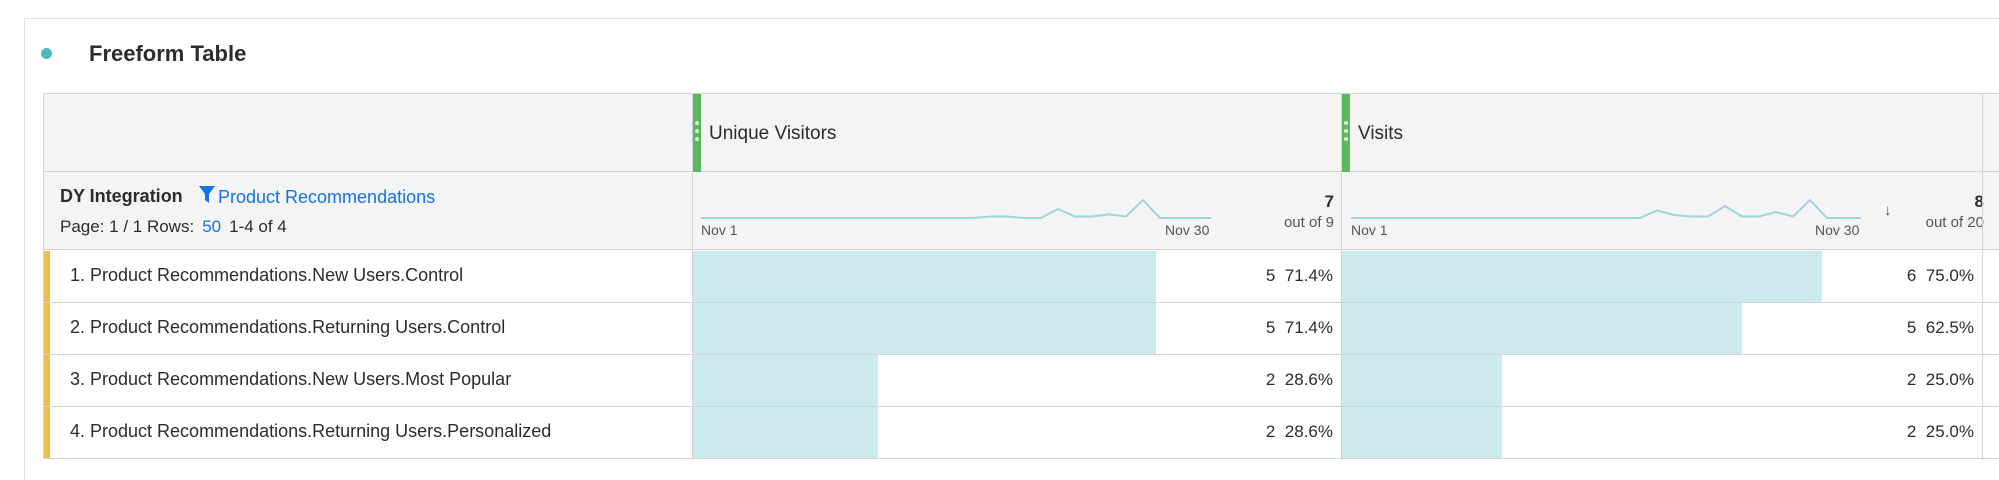 The height and width of the screenshot is (480, 1999). I want to click on cell-visits: 6 75.0%, so click(1658, 276).